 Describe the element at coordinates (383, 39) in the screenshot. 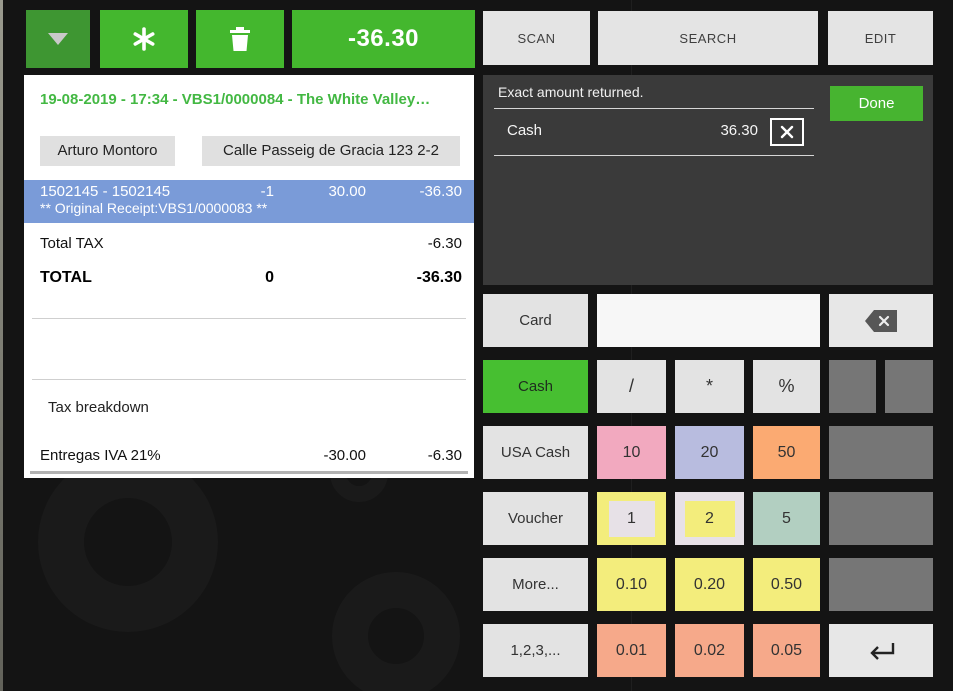

I see `order-total-display: -36.30` at that location.